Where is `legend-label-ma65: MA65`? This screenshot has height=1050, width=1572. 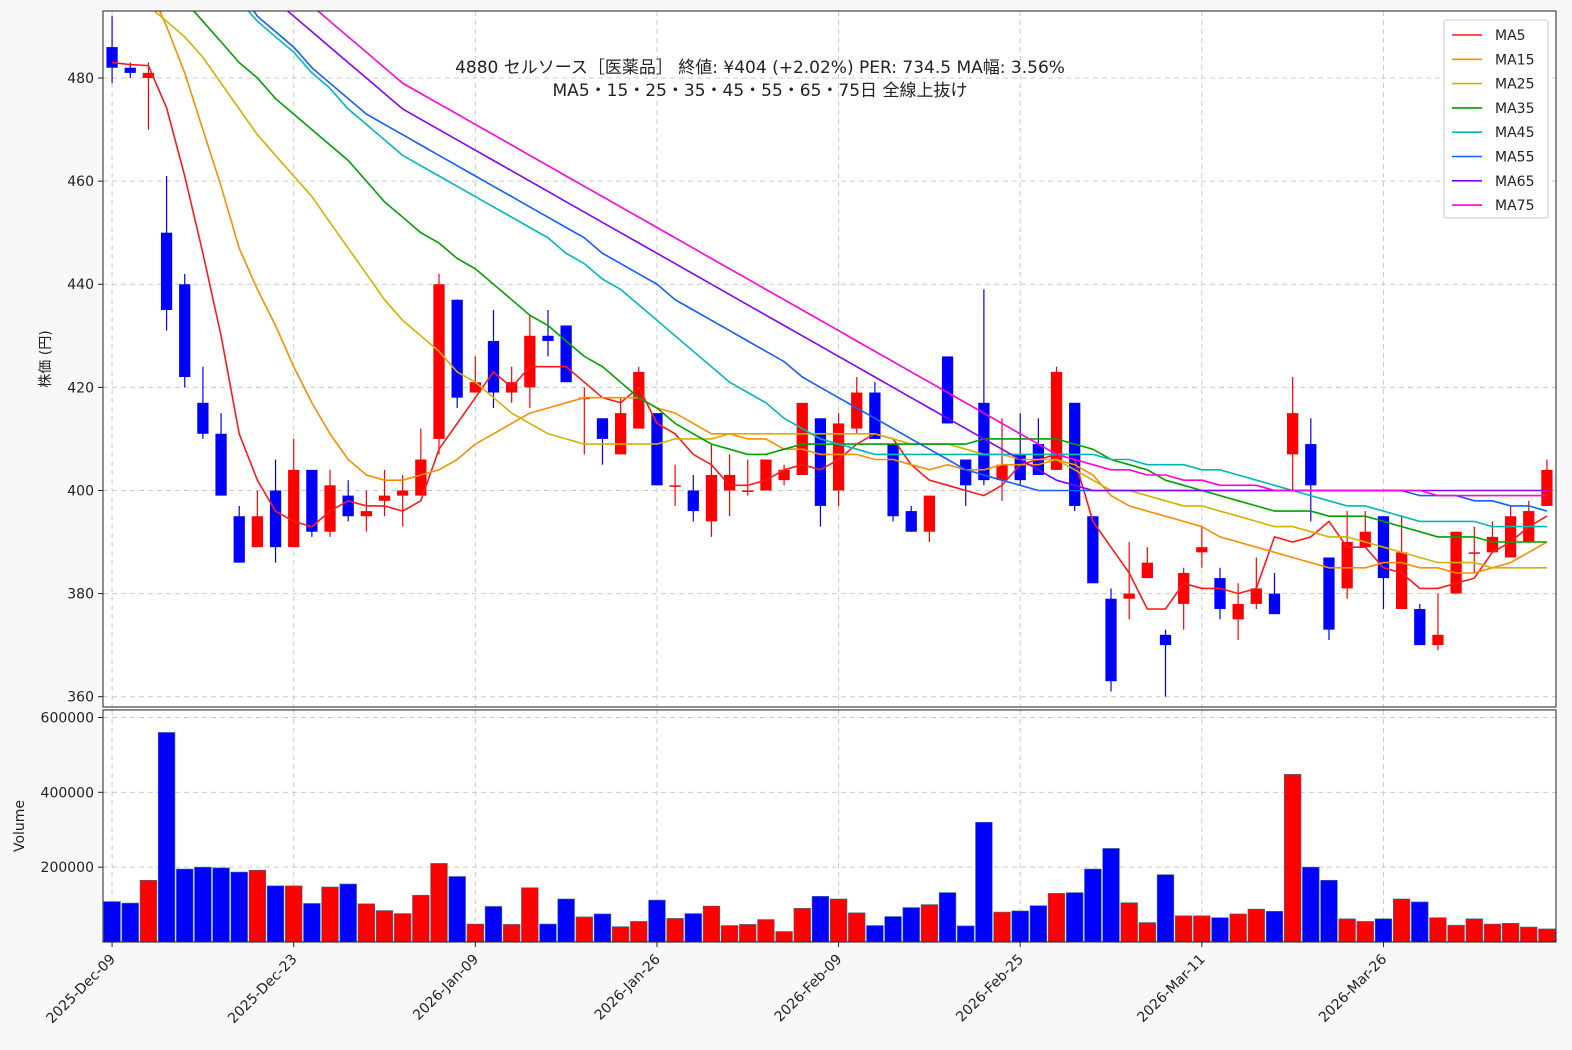
legend-label-ma65: MA65 is located at coordinates (1514, 182).